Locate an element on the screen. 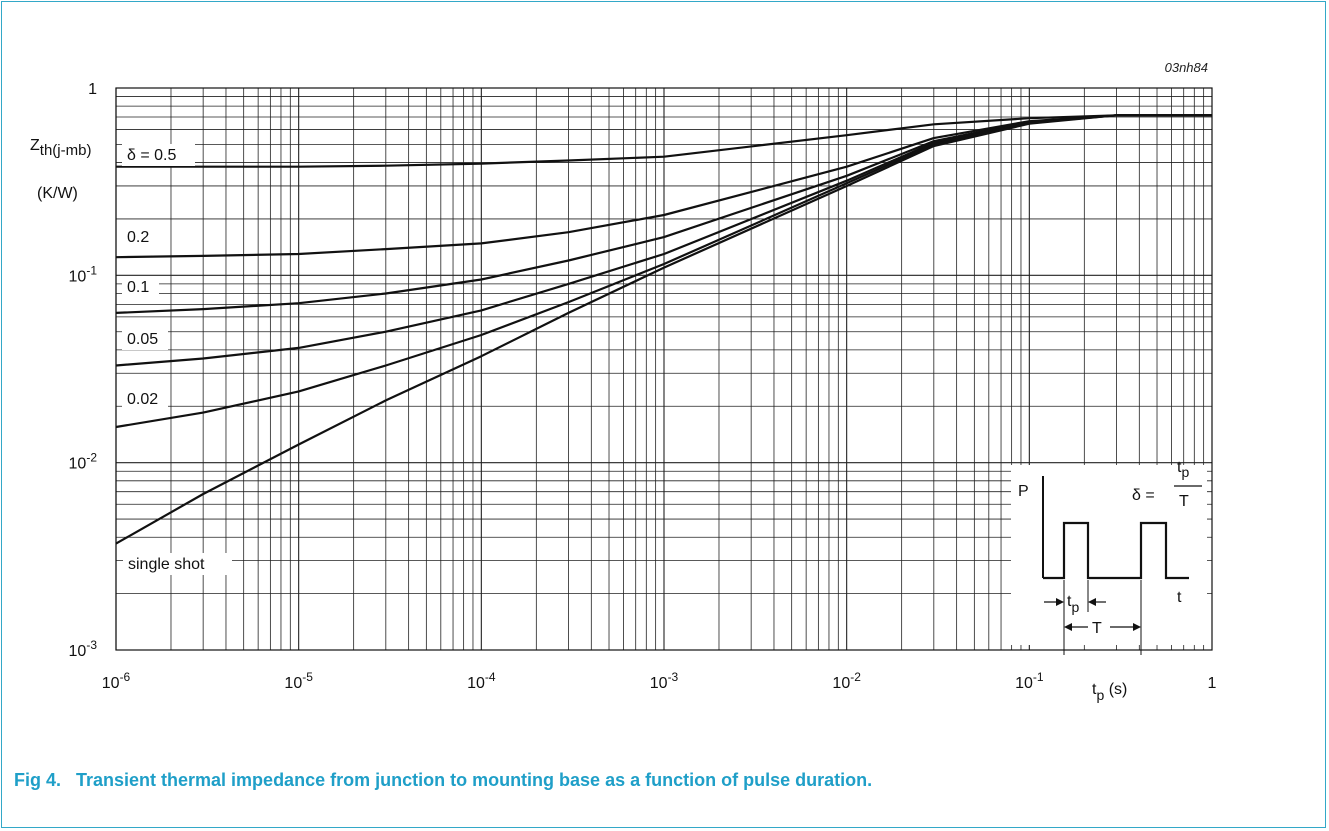 This screenshot has height=831, width=1329. inset-formula-numerator: tp is located at coordinates (1183, 469).